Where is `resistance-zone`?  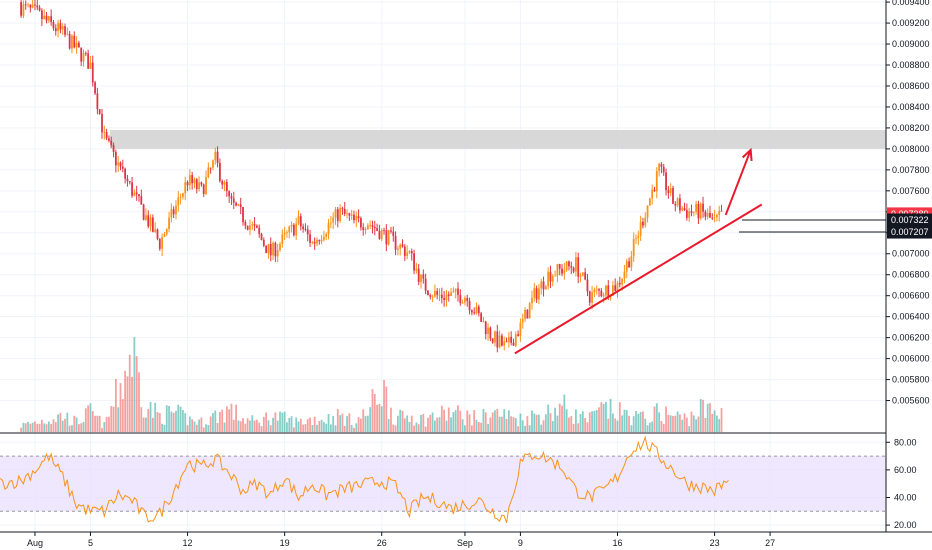
resistance-zone is located at coordinates (498, 139).